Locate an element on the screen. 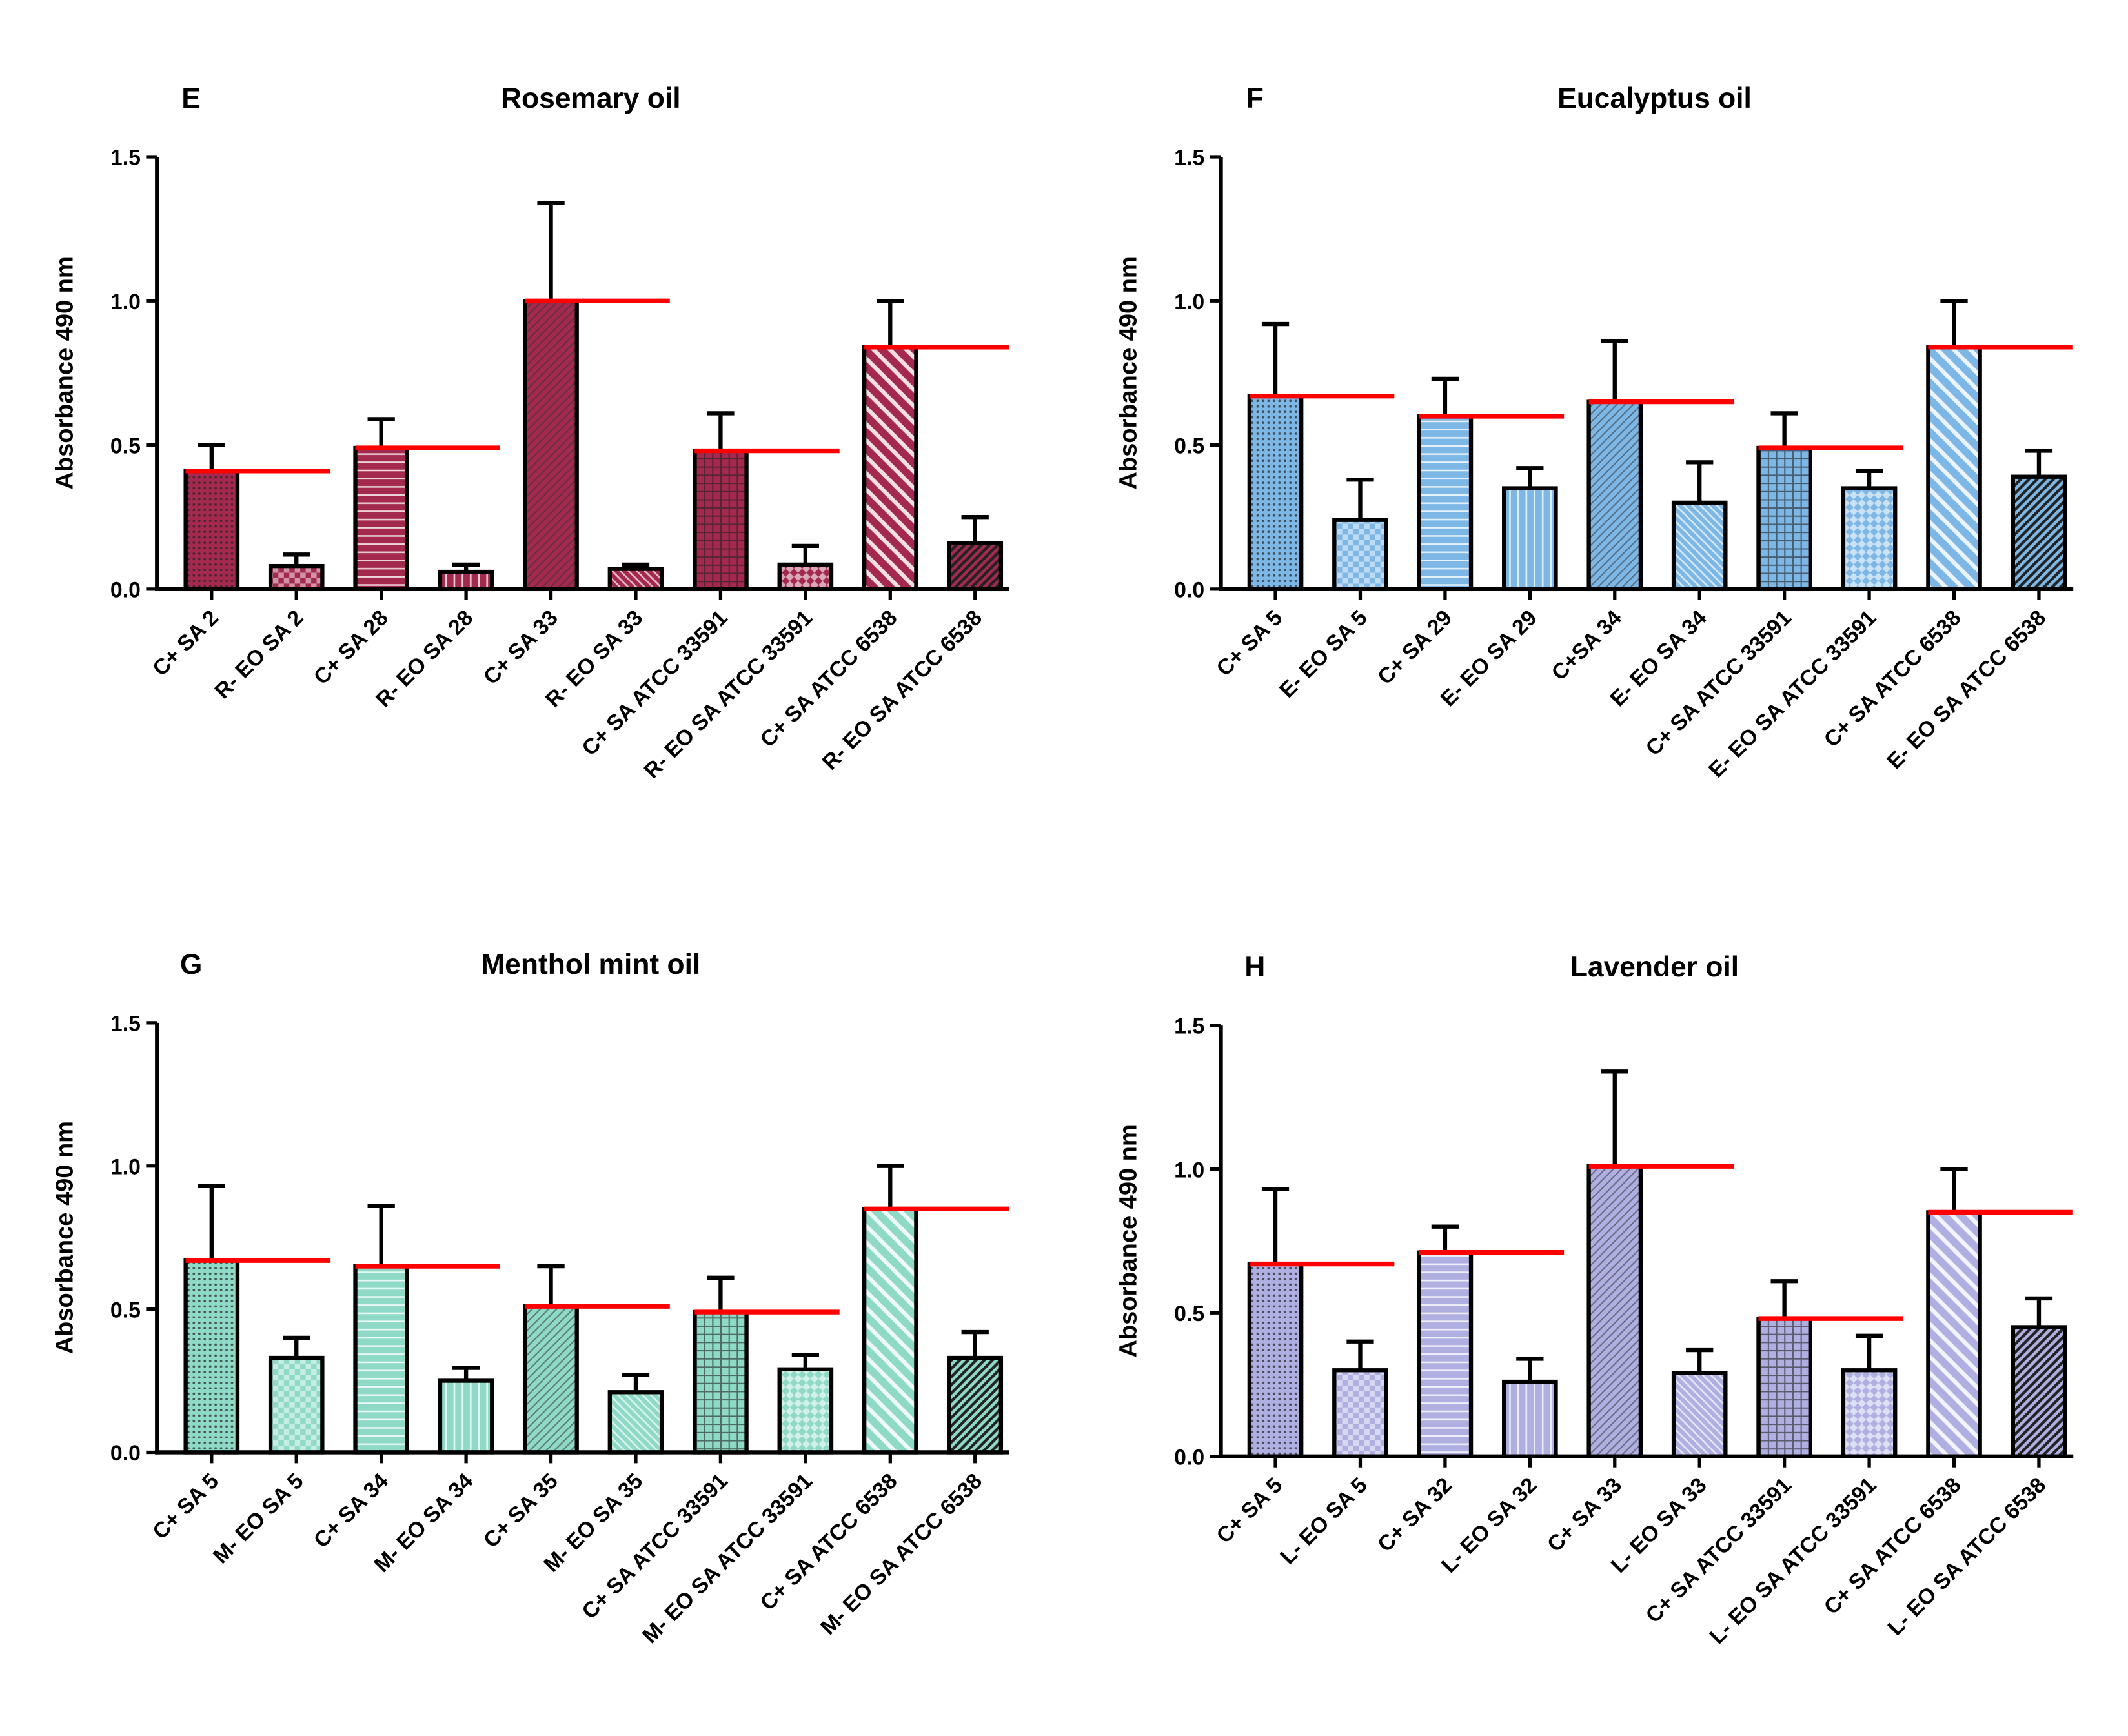 This screenshot has width=2128, height=1736. x-tick-label: C+ SA 29 is located at coordinates (1415, 647).